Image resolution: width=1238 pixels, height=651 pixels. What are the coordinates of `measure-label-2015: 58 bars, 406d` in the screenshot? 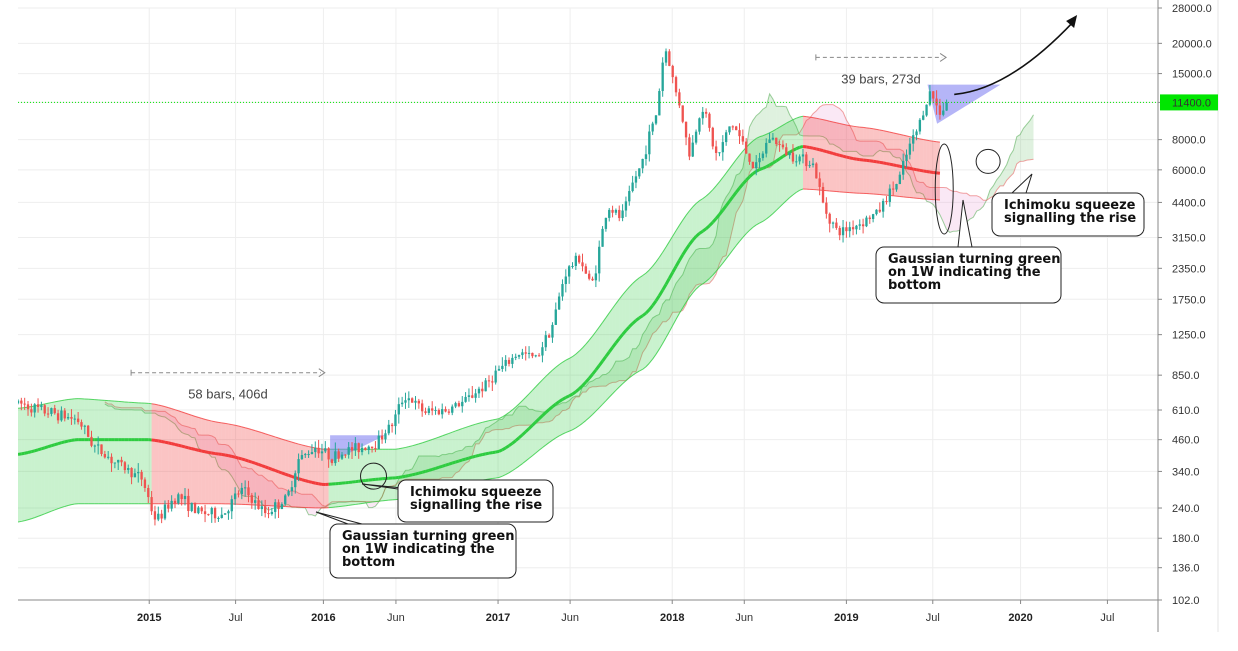 It's located at (228, 394).